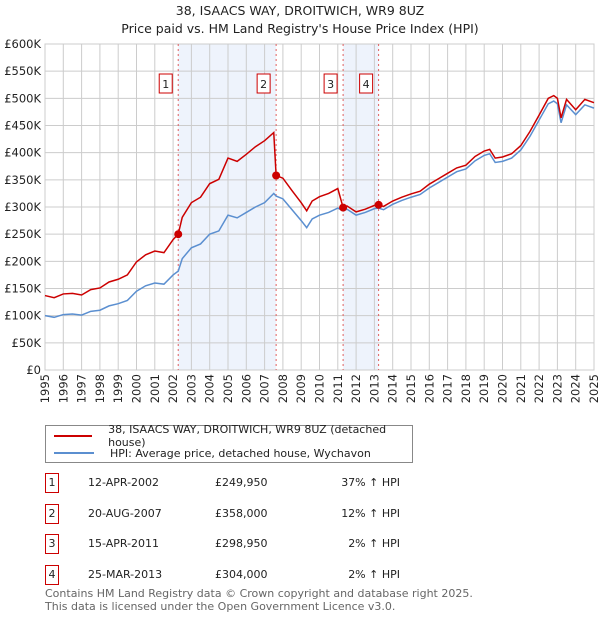 The height and width of the screenshot is (620, 600). What do you see at coordinates (52, 574) in the screenshot?
I see `sale-number-badge: 4` at bounding box center [52, 574].